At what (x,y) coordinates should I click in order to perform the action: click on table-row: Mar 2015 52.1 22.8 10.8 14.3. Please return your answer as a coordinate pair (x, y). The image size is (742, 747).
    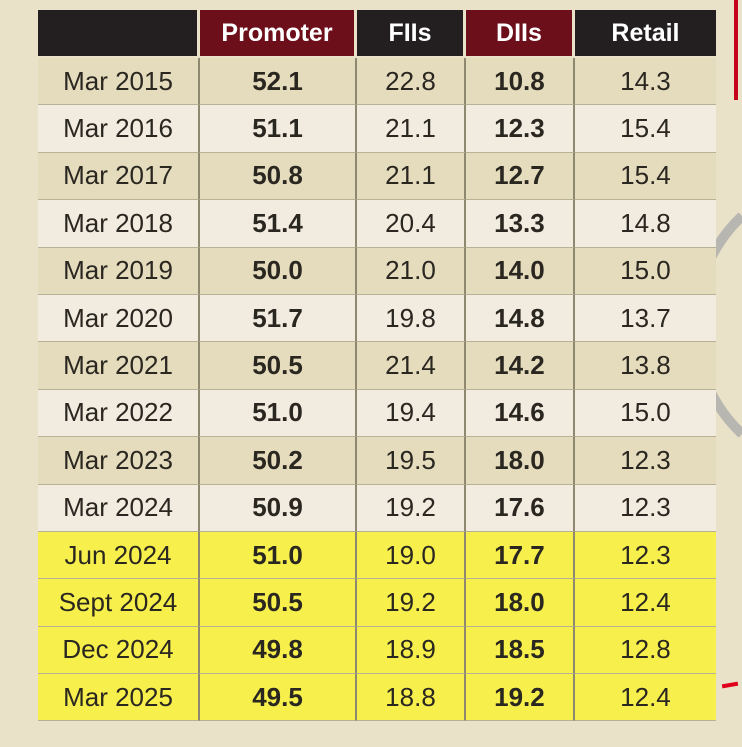
    Looking at the image, I should click on (377, 82).